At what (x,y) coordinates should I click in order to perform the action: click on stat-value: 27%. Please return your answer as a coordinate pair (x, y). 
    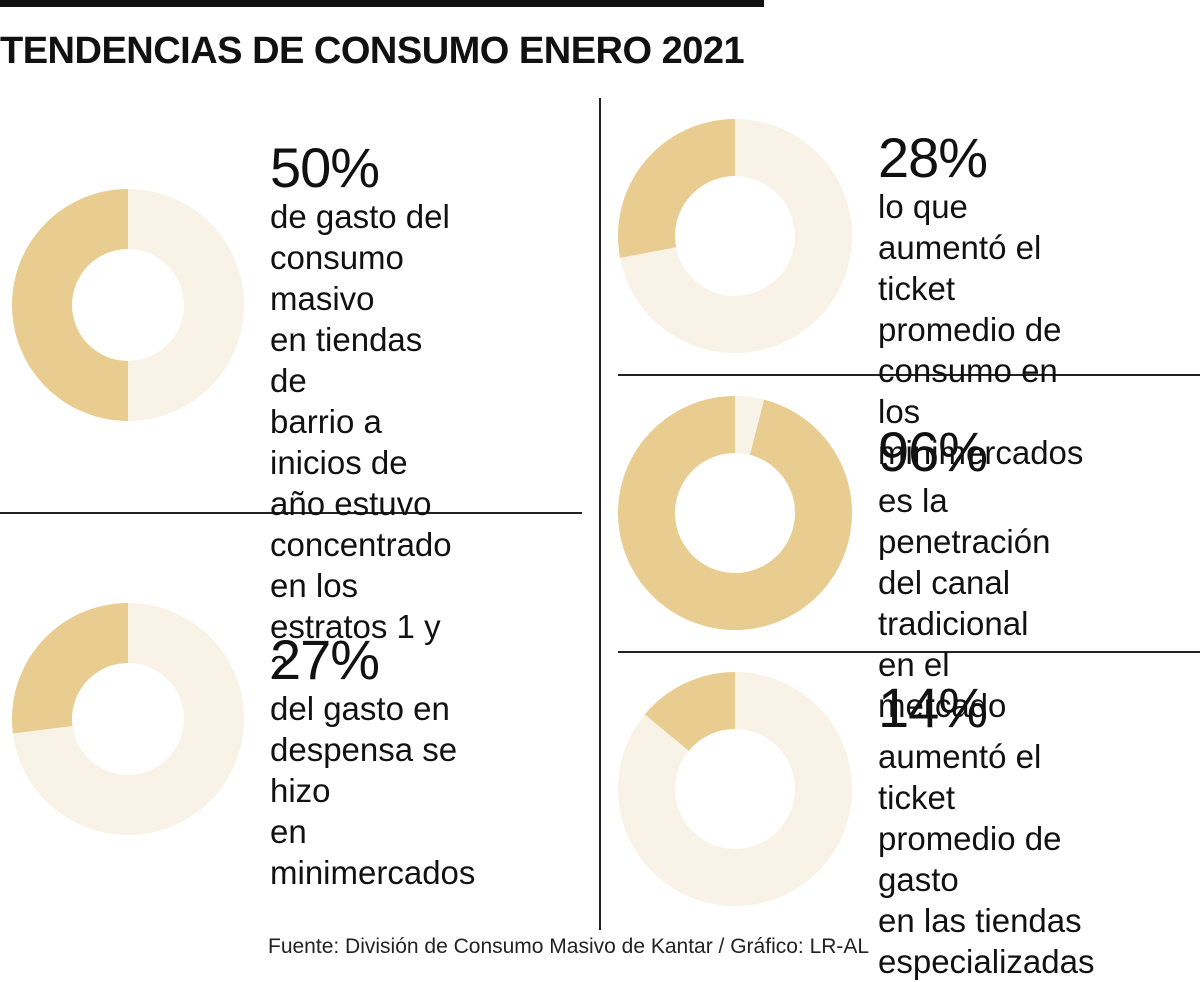
    Looking at the image, I should click on (325, 659).